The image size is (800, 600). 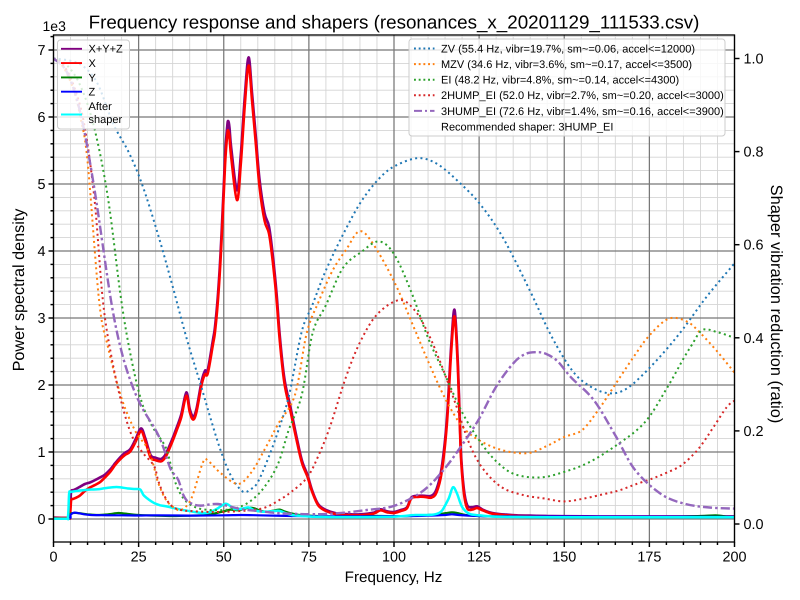 What do you see at coordinates (19, 290) in the screenshot?
I see `svg-text: Power spectral density` at bounding box center [19, 290].